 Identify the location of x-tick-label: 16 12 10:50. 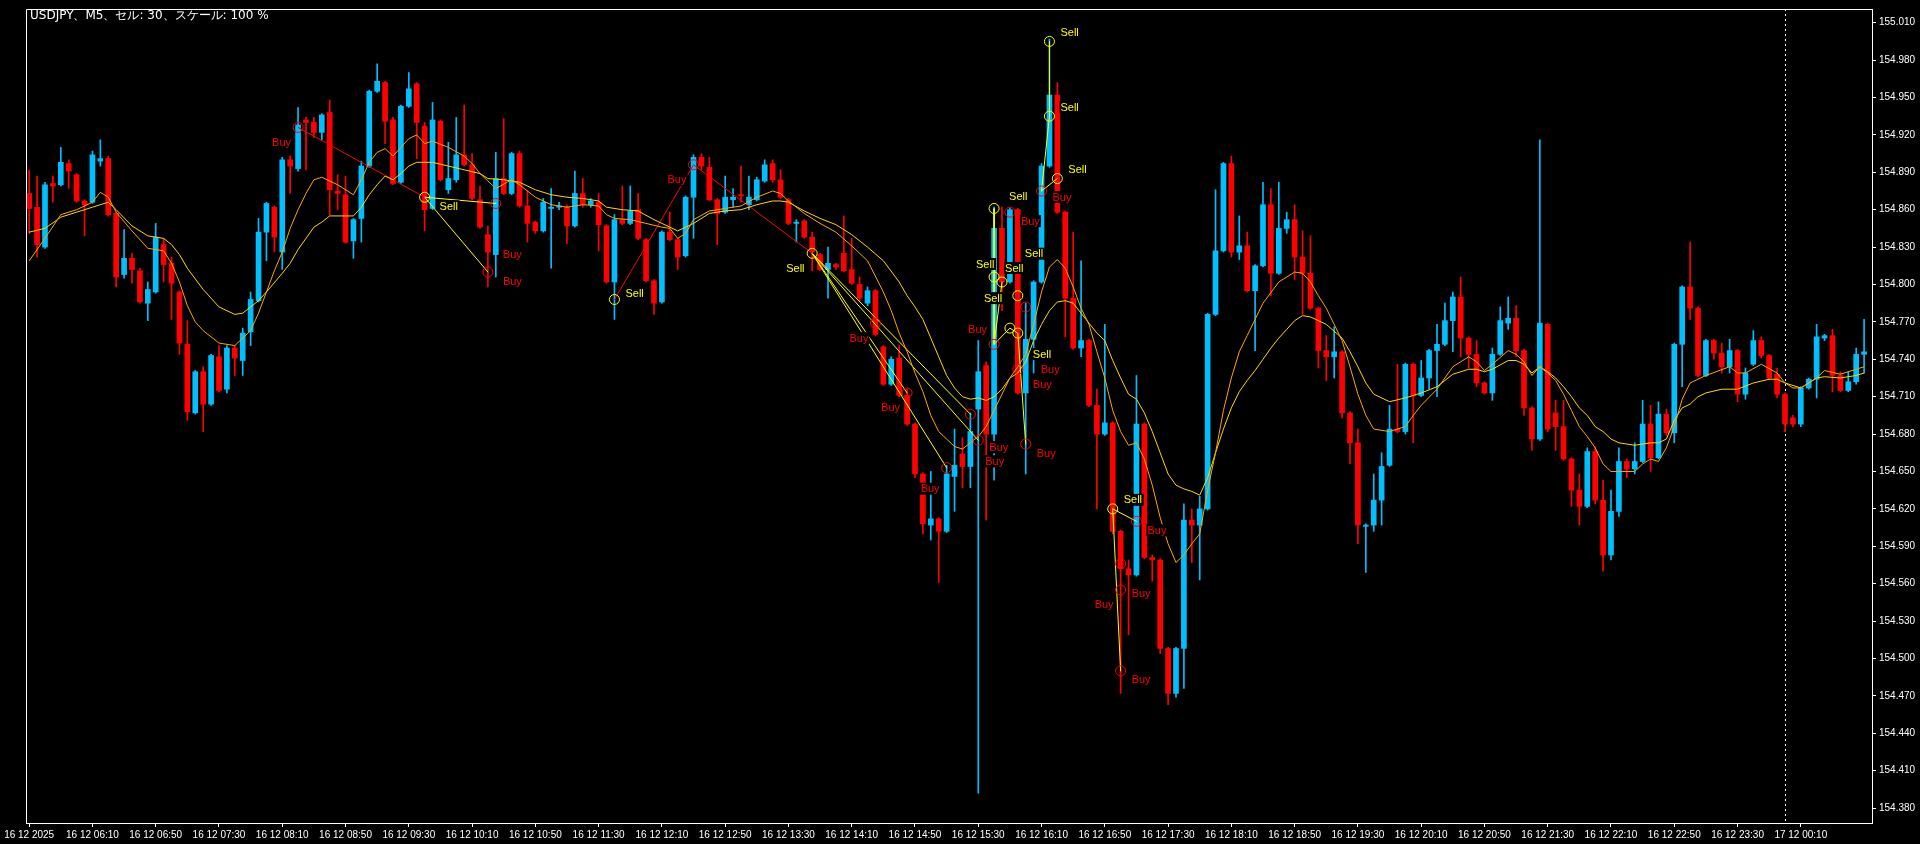
(535, 834).